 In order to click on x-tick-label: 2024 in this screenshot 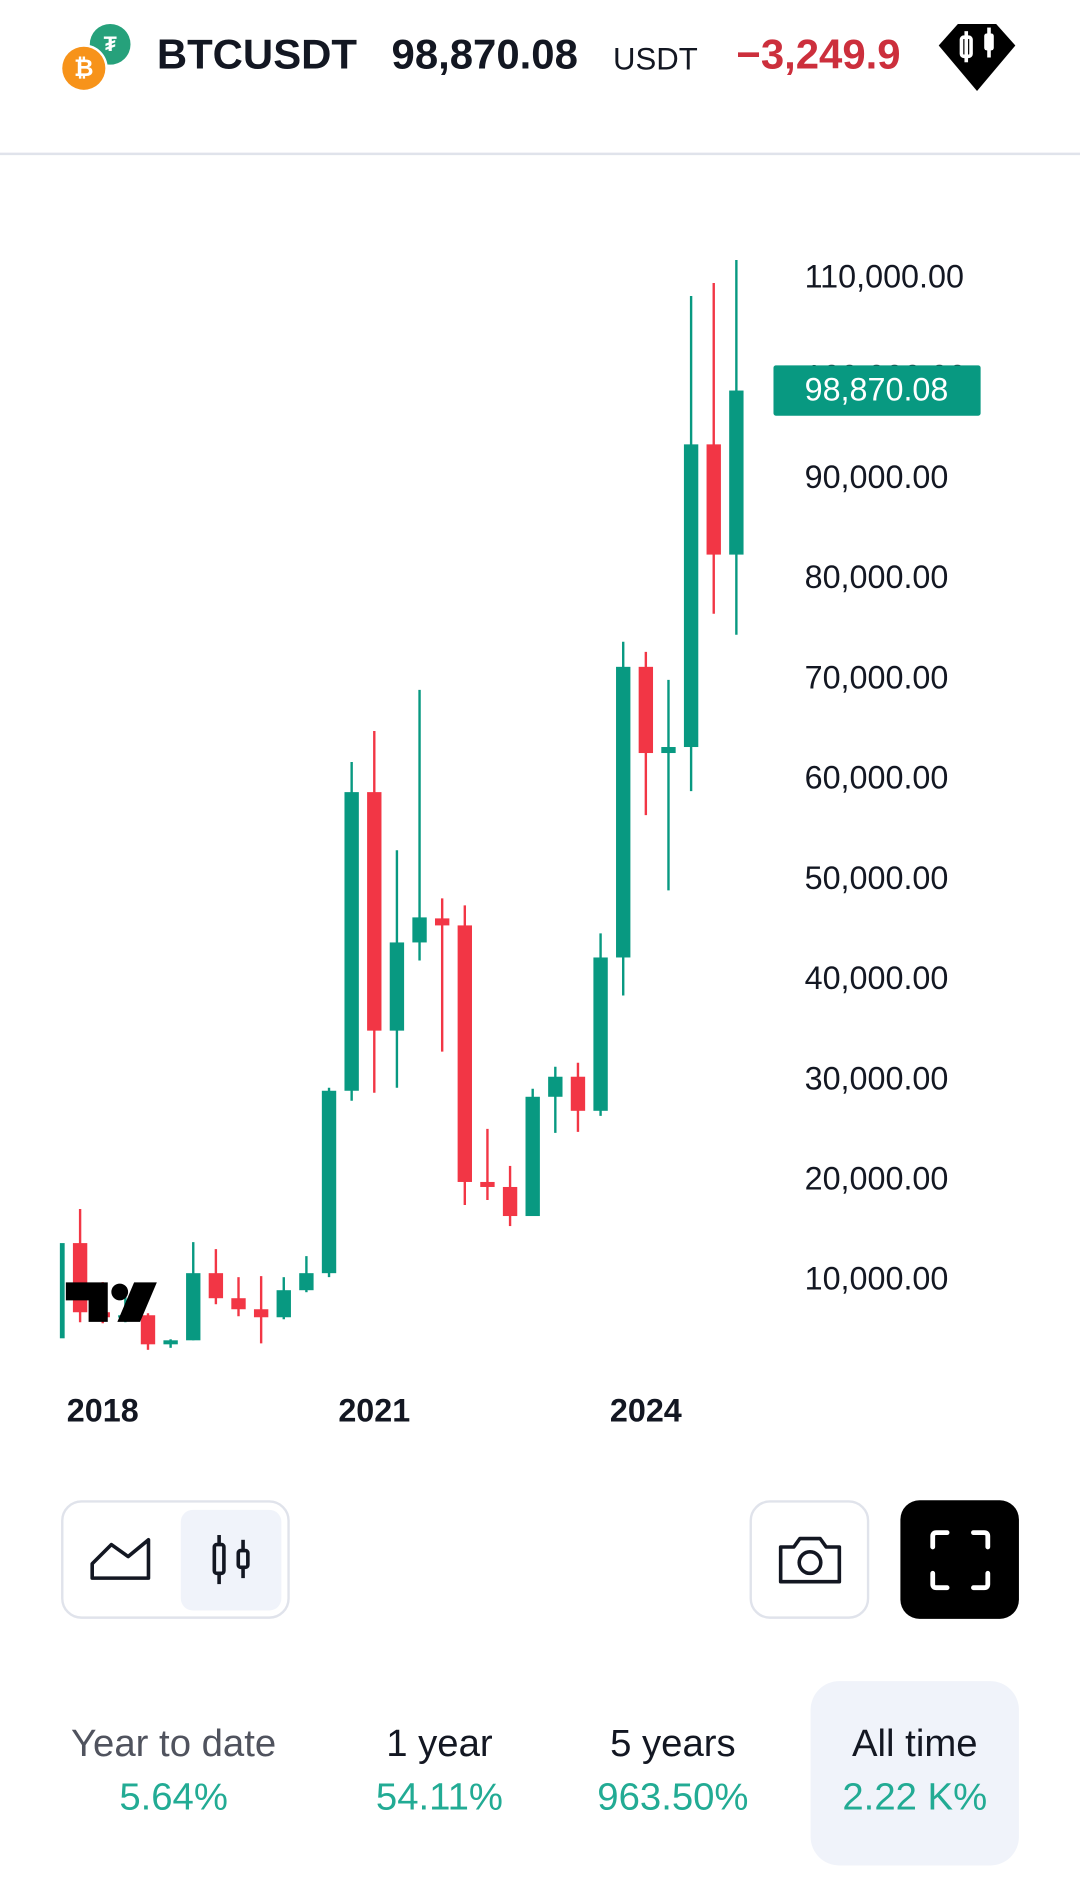, I will do `click(646, 1410)`.